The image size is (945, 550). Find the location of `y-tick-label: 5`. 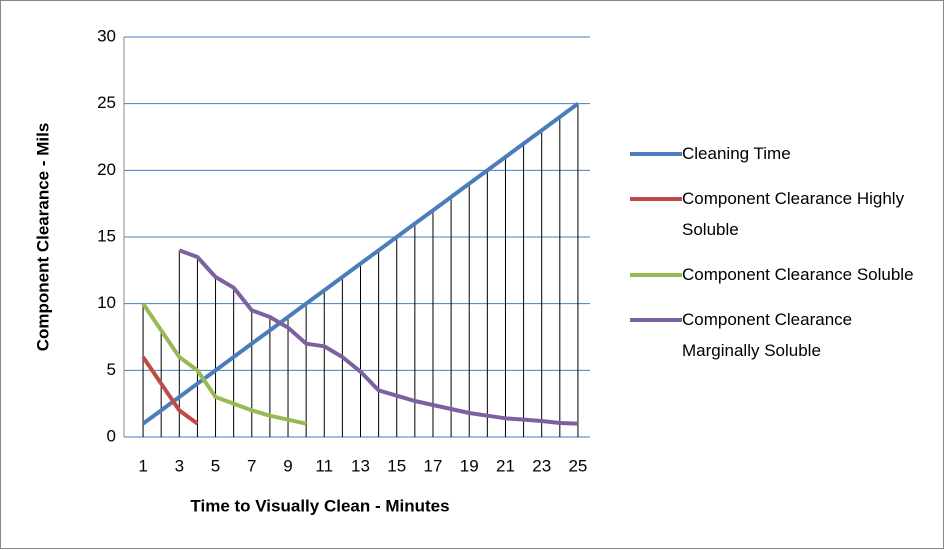

y-tick-label: 5 is located at coordinates (111, 369).